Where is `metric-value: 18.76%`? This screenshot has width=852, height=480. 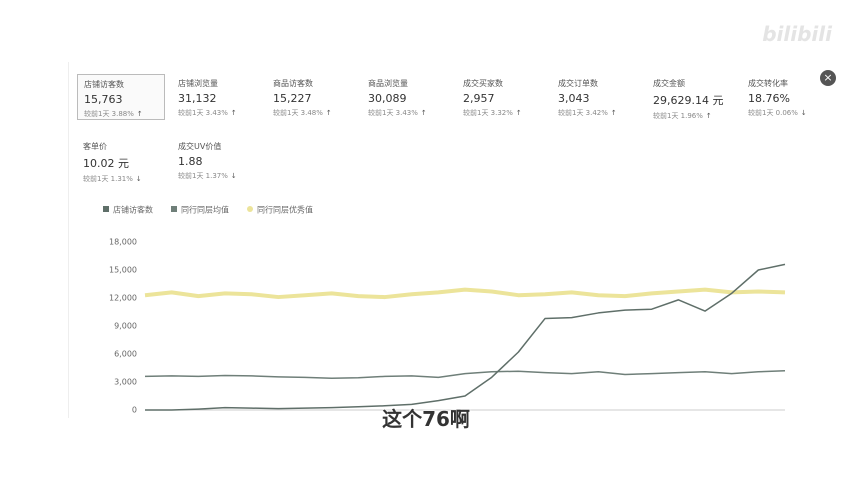
metric-value: 18.76% is located at coordinates (769, 98).